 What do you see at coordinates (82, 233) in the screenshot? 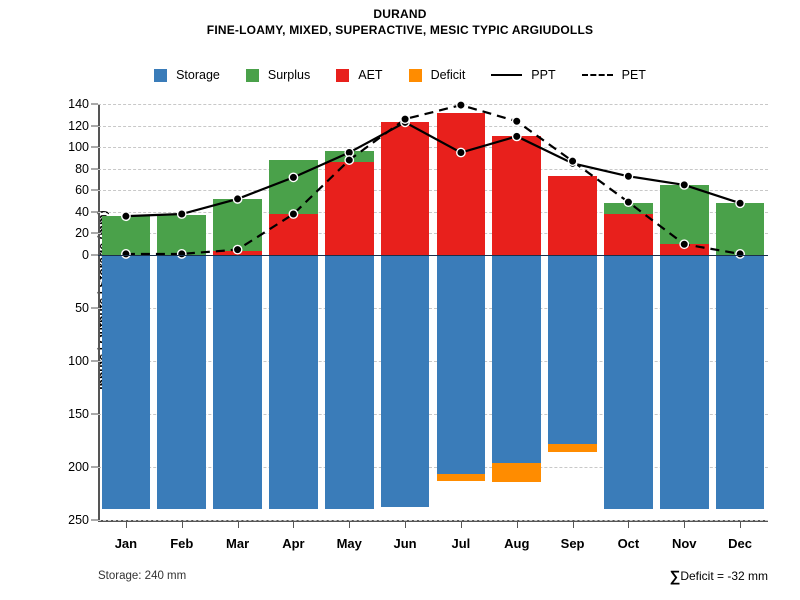
I see `y-axis-tick-label: 20` at bounding box center [82, 233].